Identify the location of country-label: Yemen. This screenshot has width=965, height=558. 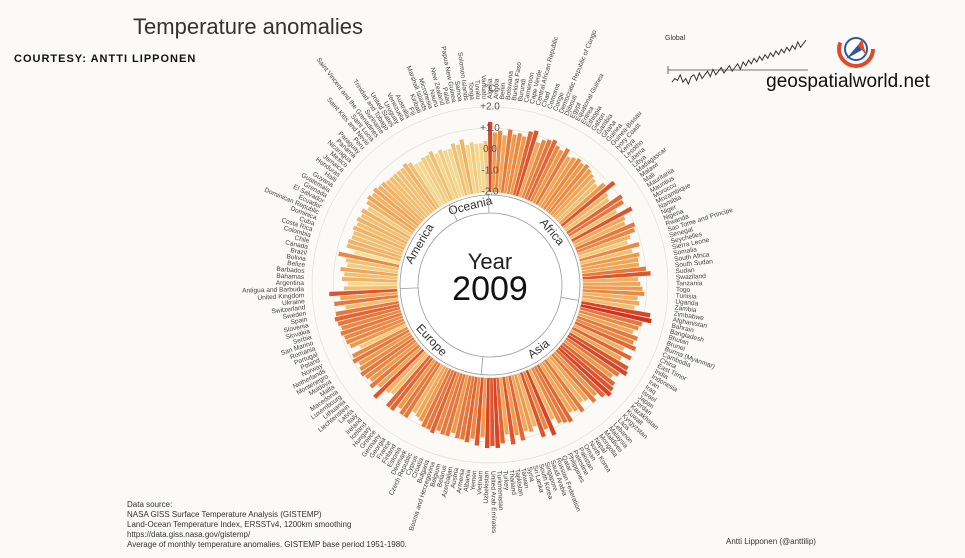
(474, 480).